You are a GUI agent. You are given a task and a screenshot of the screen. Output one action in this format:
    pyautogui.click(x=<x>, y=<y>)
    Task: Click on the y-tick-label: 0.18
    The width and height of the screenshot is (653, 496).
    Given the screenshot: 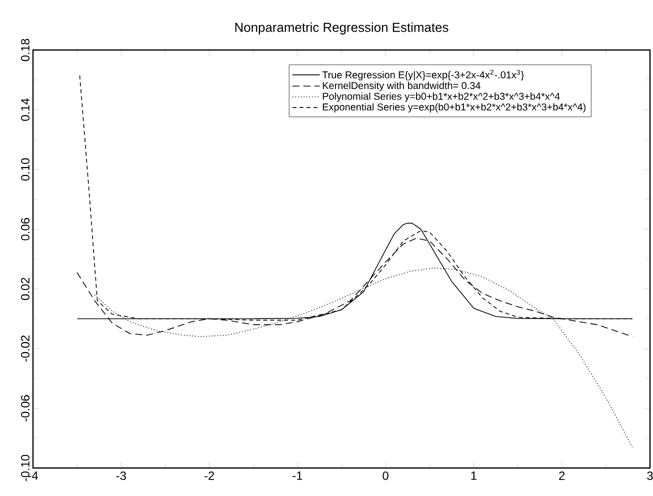 What is the action you would take?
    pyautogui.click(x=25, y=50)
    